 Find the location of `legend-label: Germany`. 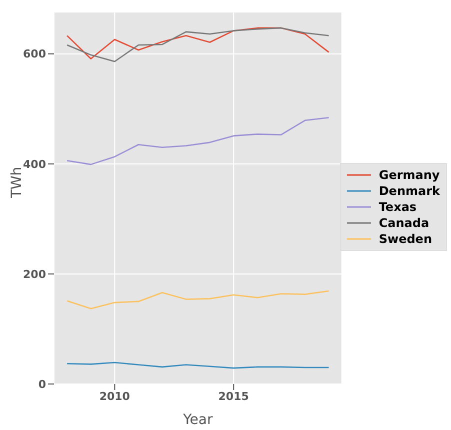

legend-label: Germany is located at coordinates (409, 175).